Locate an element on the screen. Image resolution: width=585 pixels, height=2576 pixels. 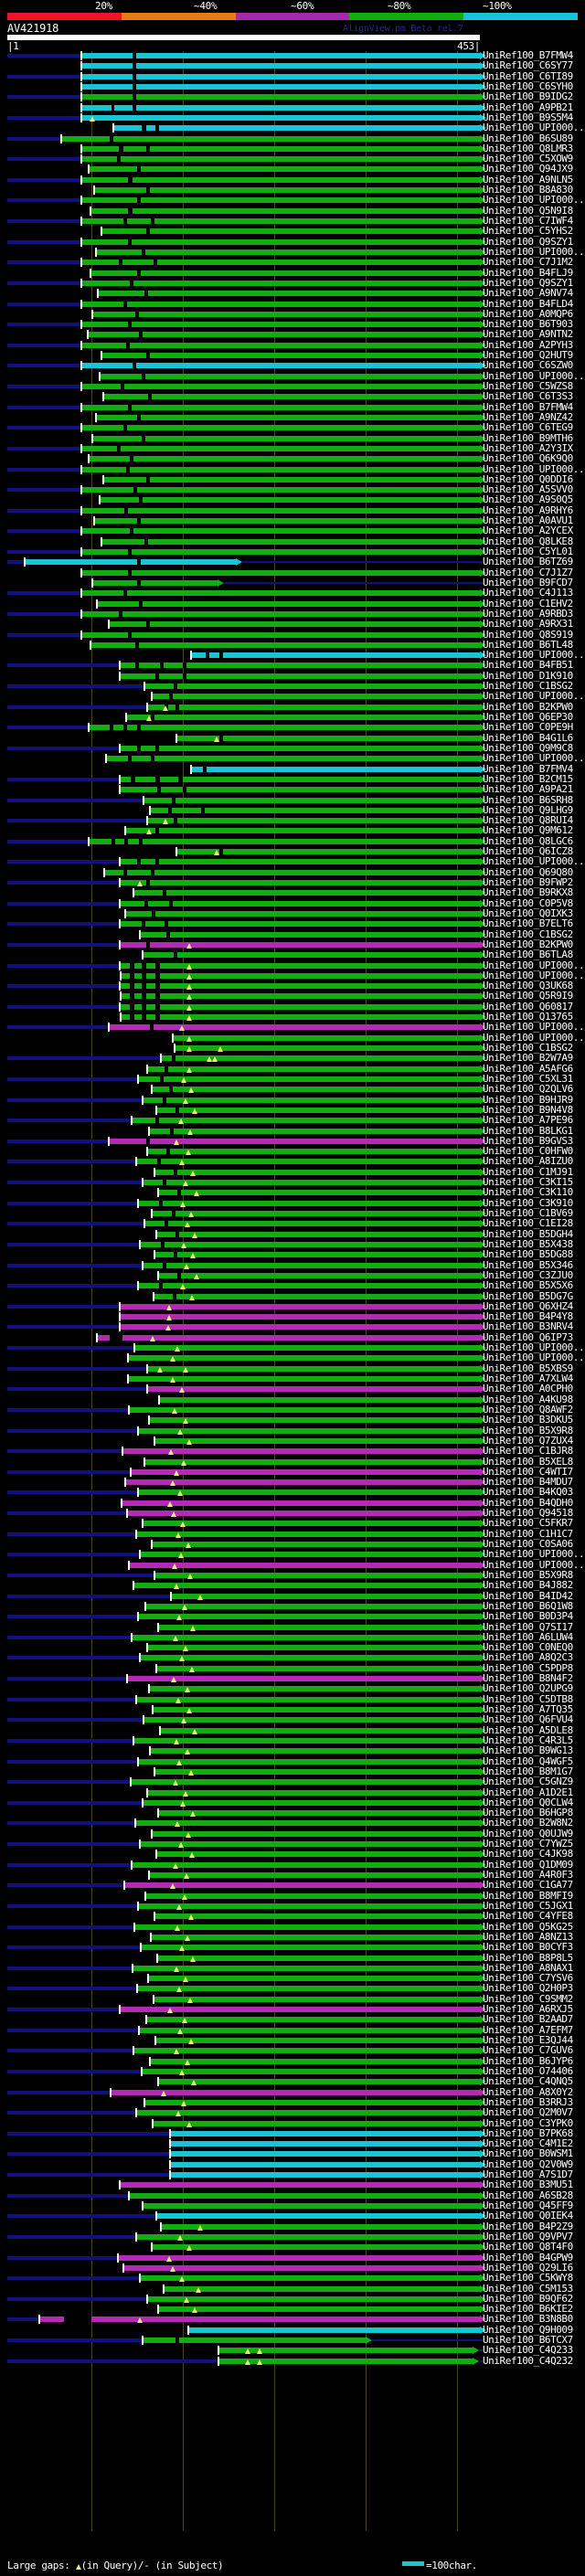
subject-id-label: UniRef100_B4GPW9 is located at coordinates (528, 2257).